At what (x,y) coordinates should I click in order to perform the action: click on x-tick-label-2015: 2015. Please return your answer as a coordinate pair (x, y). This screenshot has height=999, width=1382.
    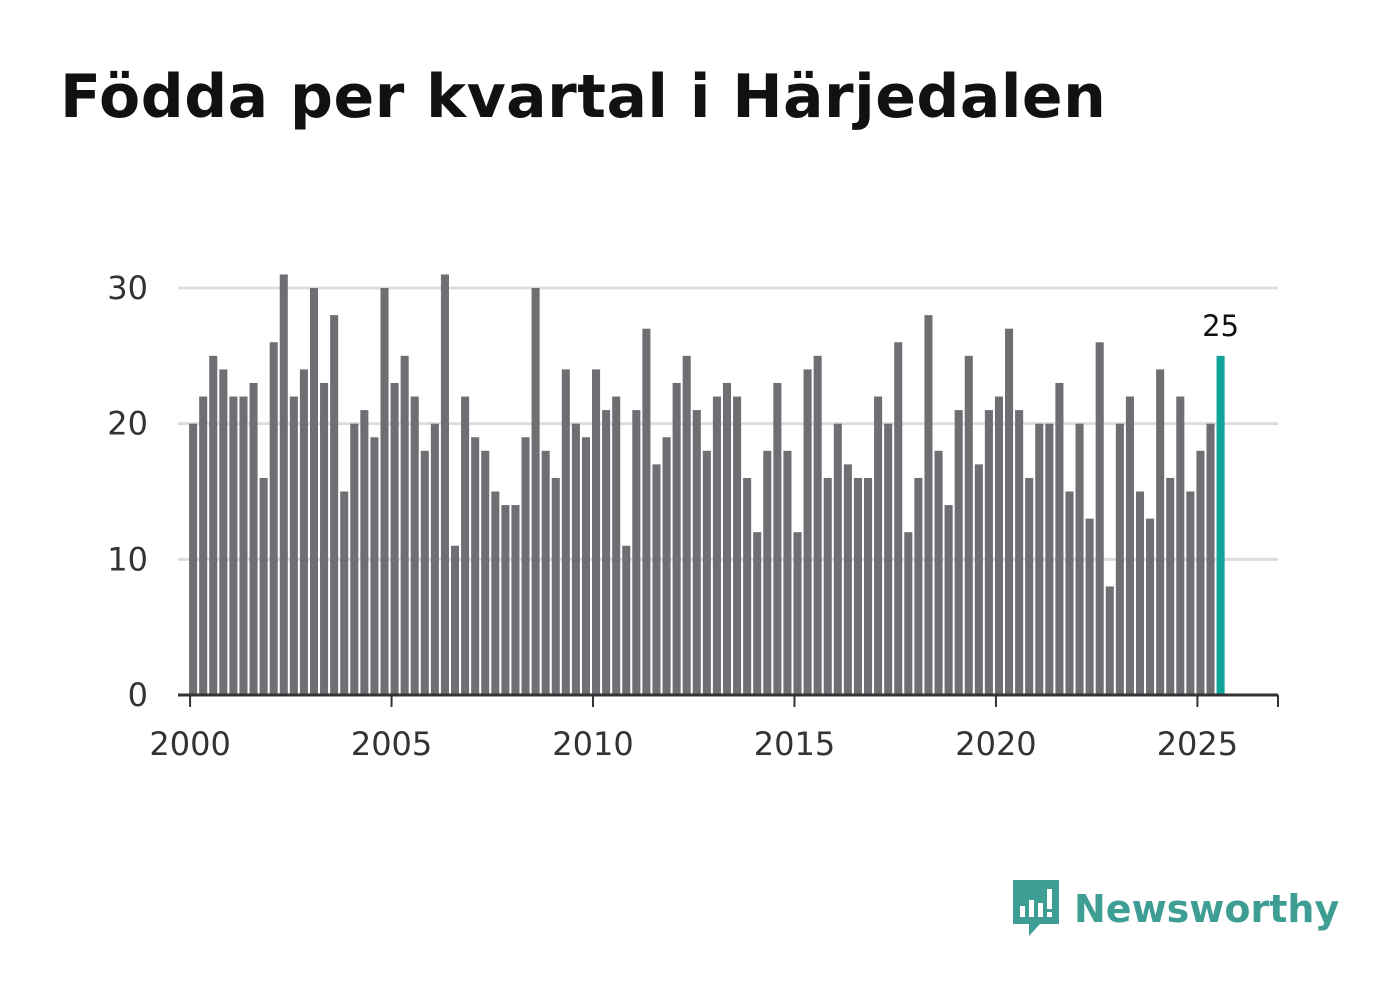
    Looking at the image, I should click on (794, 744).